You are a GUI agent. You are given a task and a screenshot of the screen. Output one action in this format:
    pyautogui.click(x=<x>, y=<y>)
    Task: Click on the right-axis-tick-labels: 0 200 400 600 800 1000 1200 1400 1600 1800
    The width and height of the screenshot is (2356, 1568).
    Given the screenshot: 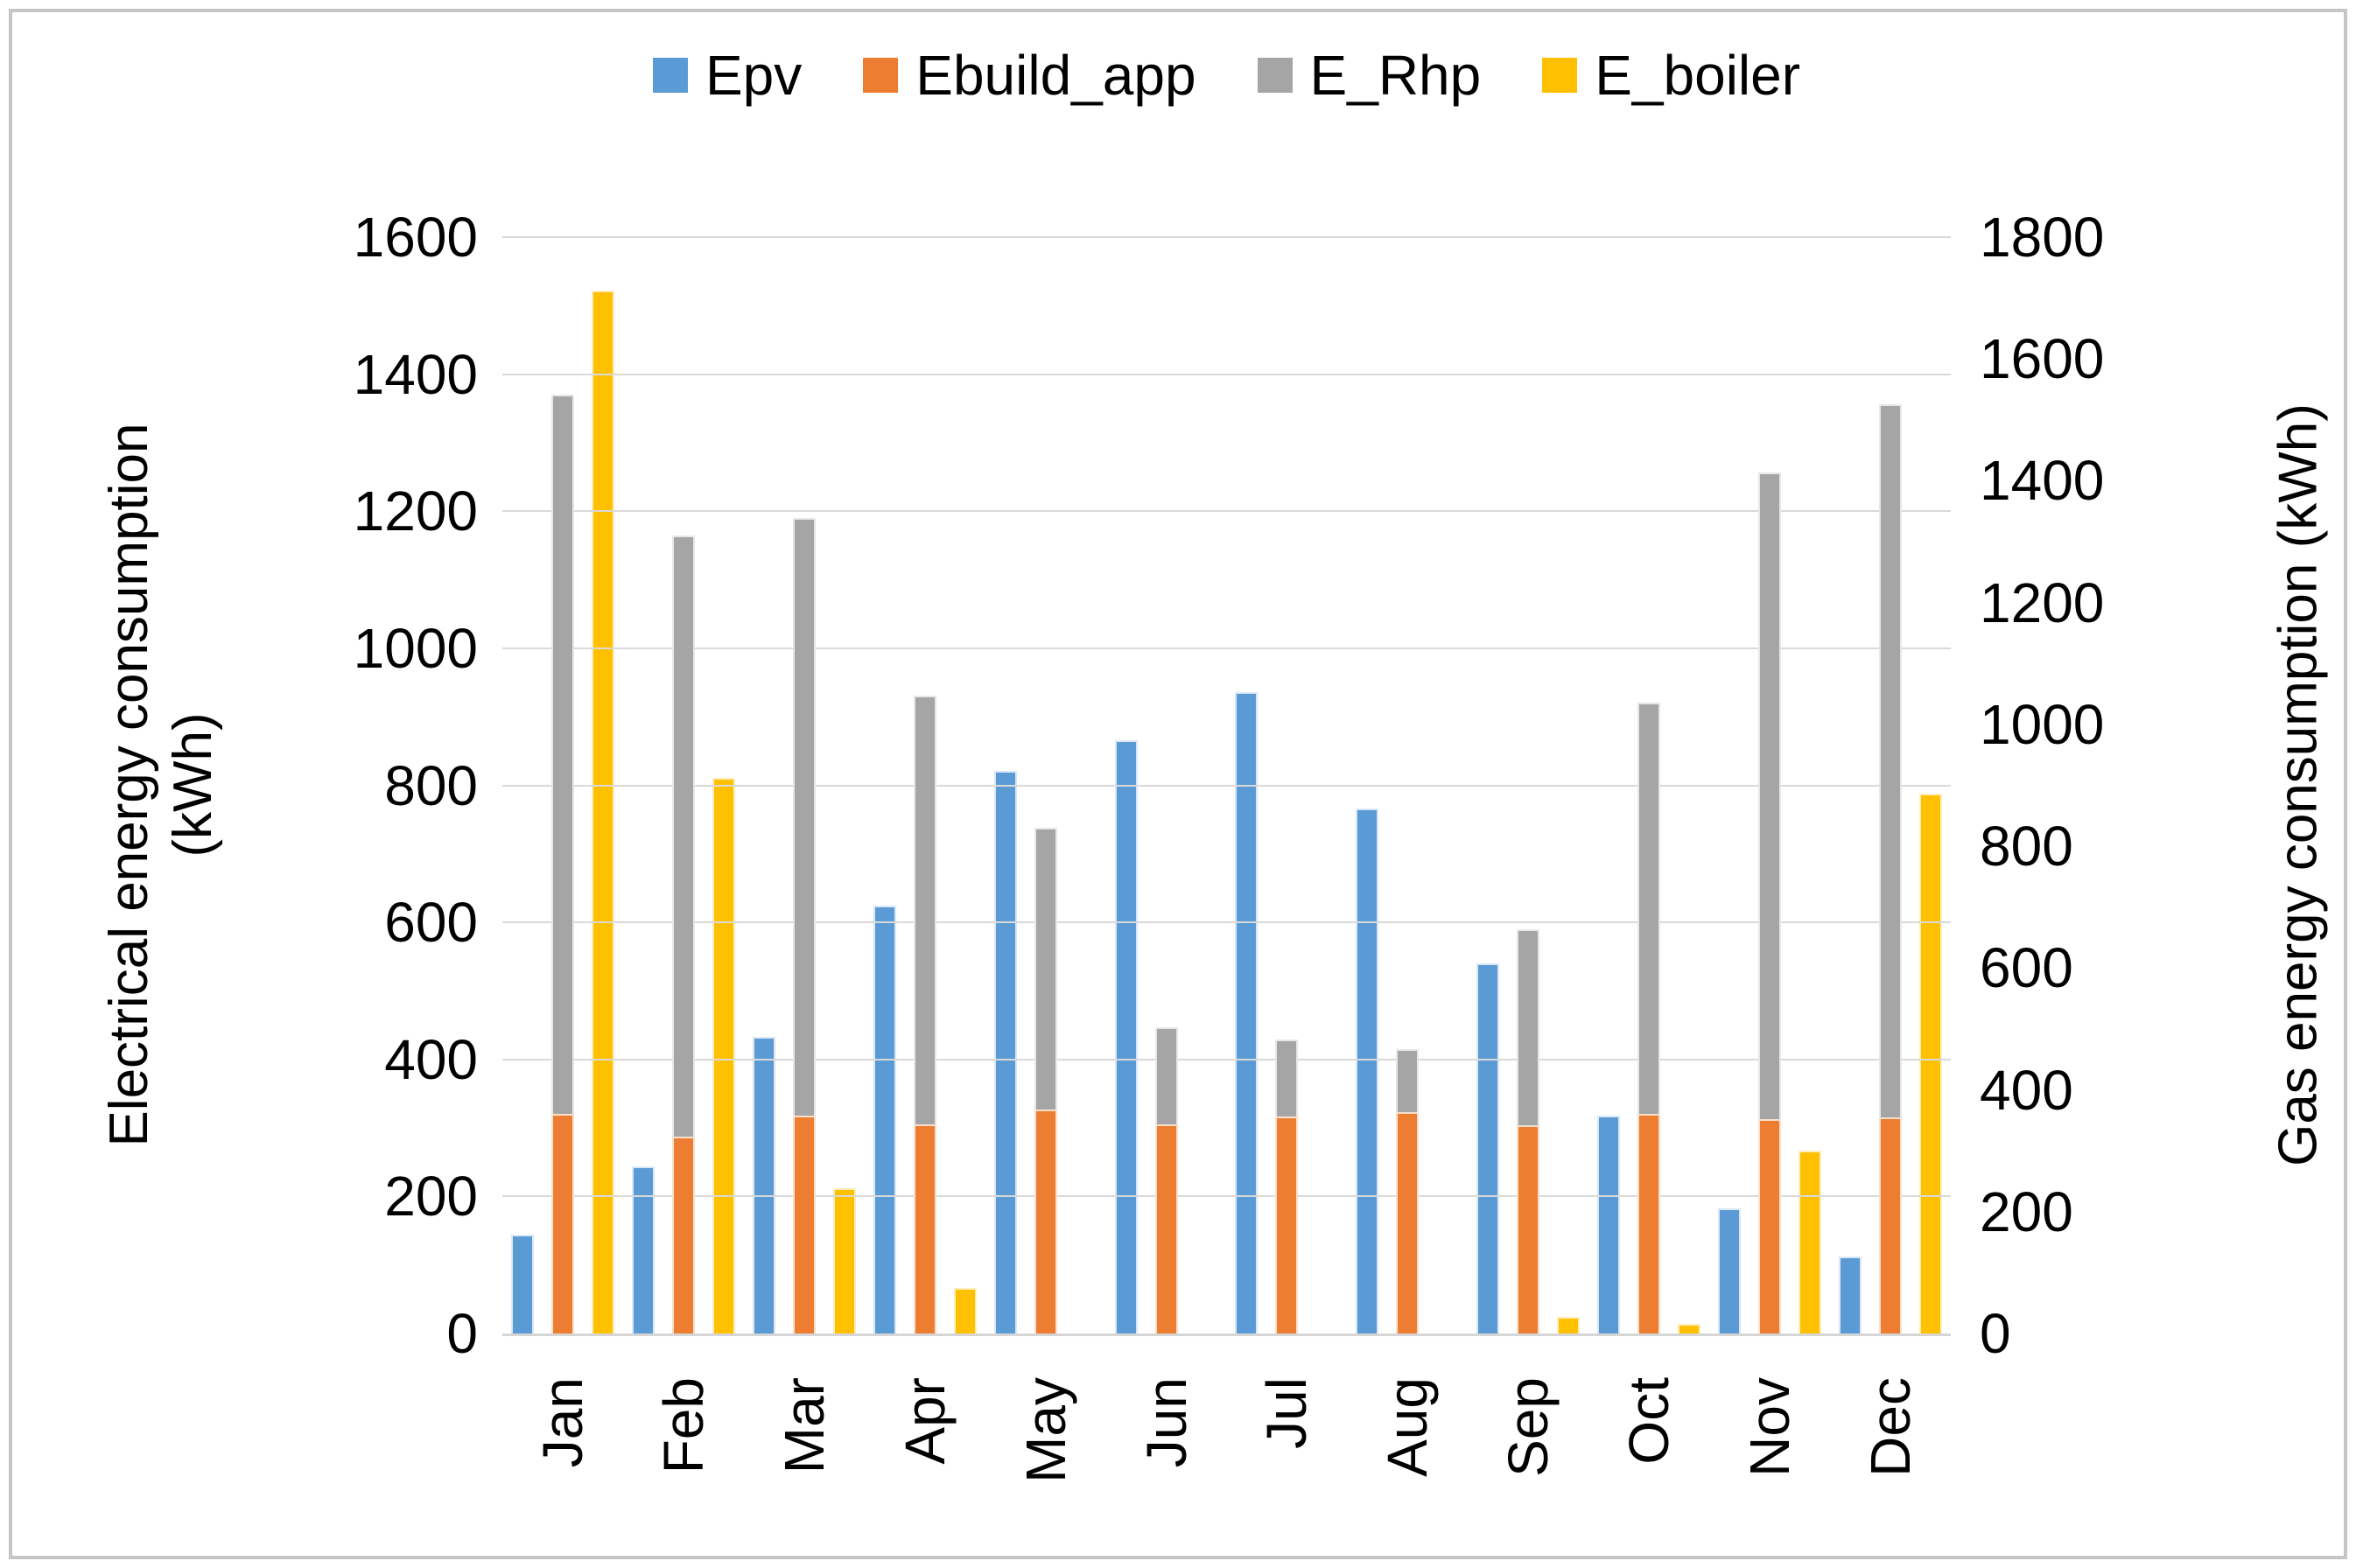 What is the action you would take?
    pyautogui.click(x=2158, y=785)
    